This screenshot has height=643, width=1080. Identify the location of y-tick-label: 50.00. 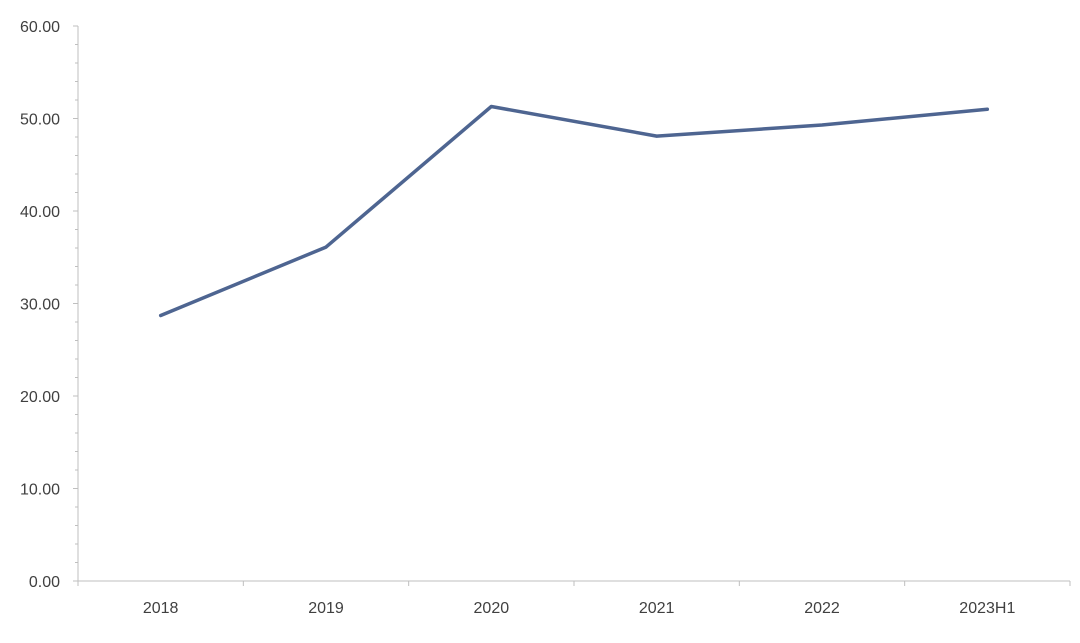
(40, 120).